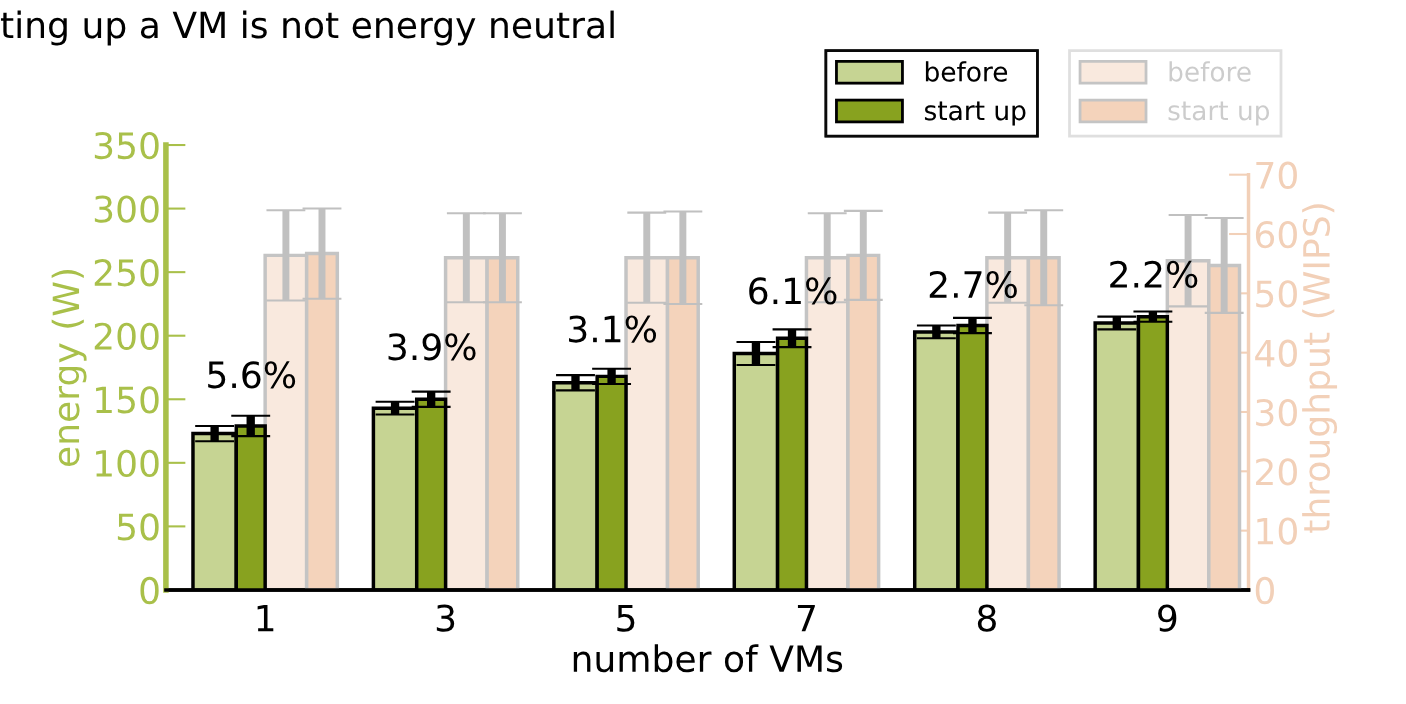 The height and width of the screenshot is (704, 1406). I want to click on y2-axis-title: throughput (WIPS), so click(1320, 368).